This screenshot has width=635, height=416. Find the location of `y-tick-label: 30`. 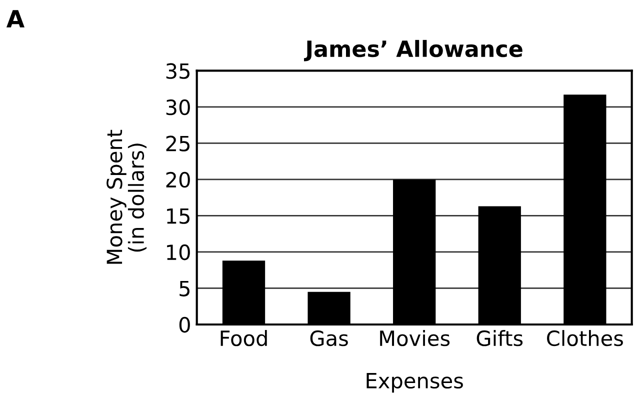

y-tick-label: 30 is located at coordinates (178, 107).